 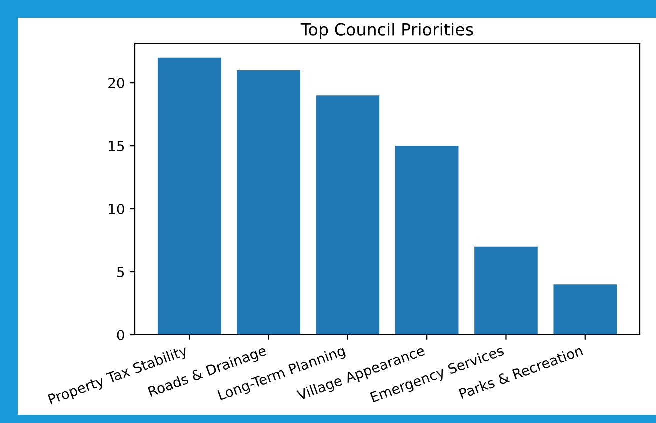 I want to click on y-tick-label: 5, so click(x=121, y=272).